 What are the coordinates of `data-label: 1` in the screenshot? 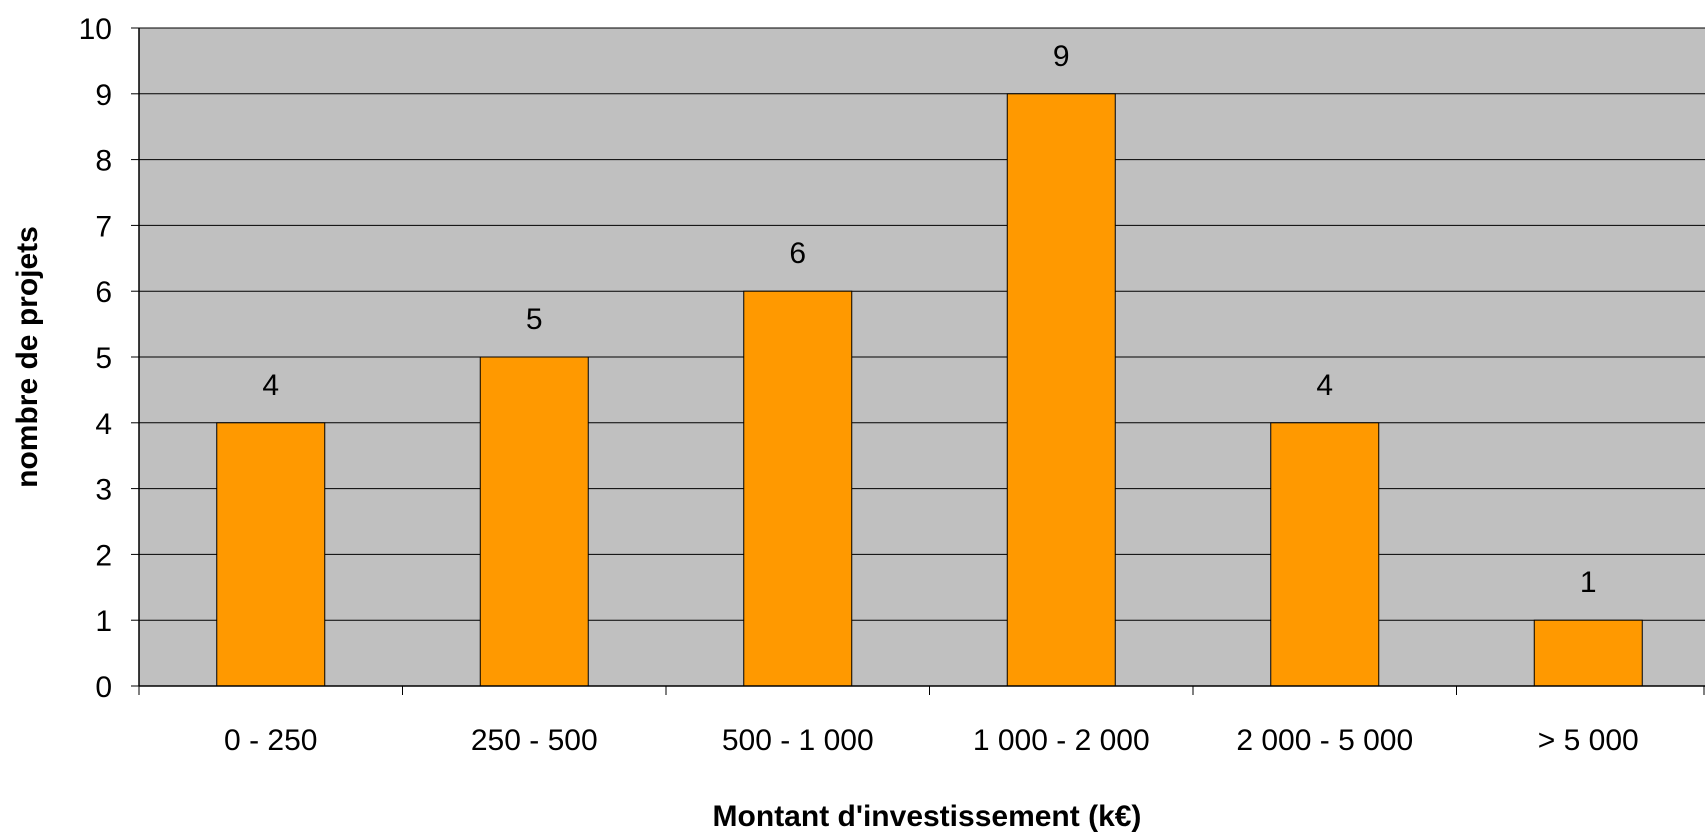 It's located at (1588, 582).